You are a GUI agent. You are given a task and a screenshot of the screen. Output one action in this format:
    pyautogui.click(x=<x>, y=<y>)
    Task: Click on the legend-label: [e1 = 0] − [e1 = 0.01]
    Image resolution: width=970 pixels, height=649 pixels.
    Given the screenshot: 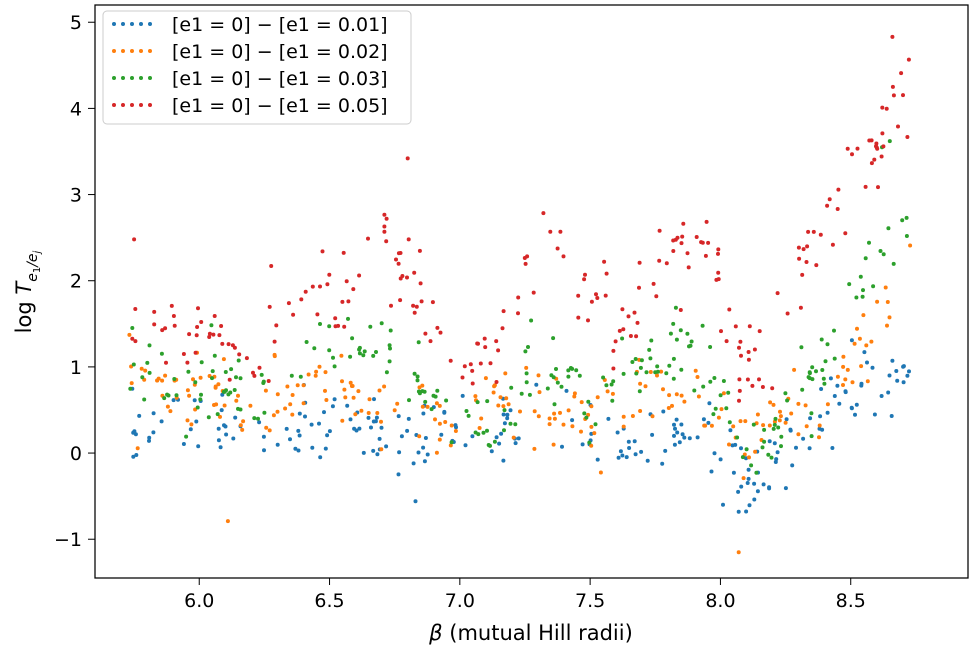 What is the action you would take?
    pyautogui.click(x=280, y=25)
    